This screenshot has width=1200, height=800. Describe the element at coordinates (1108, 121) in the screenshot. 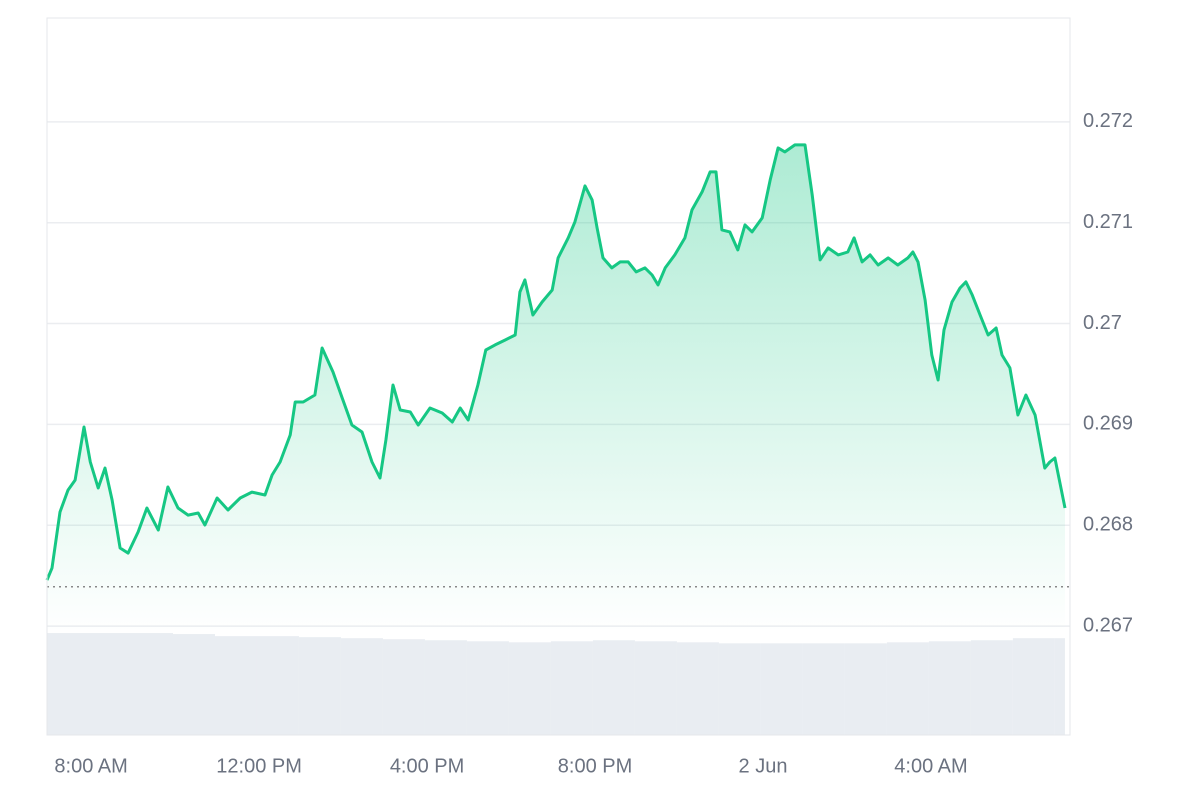

I see `y-tick-label: 0.272` at that location.